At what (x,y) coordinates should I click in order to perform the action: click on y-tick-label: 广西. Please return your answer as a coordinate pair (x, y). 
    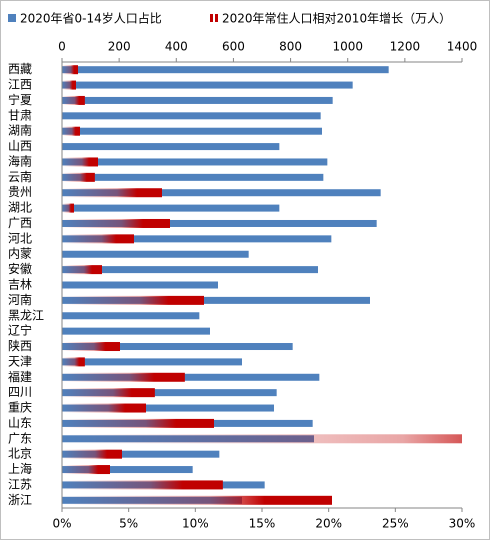
    Looking at the image, I should click on (20, 223).